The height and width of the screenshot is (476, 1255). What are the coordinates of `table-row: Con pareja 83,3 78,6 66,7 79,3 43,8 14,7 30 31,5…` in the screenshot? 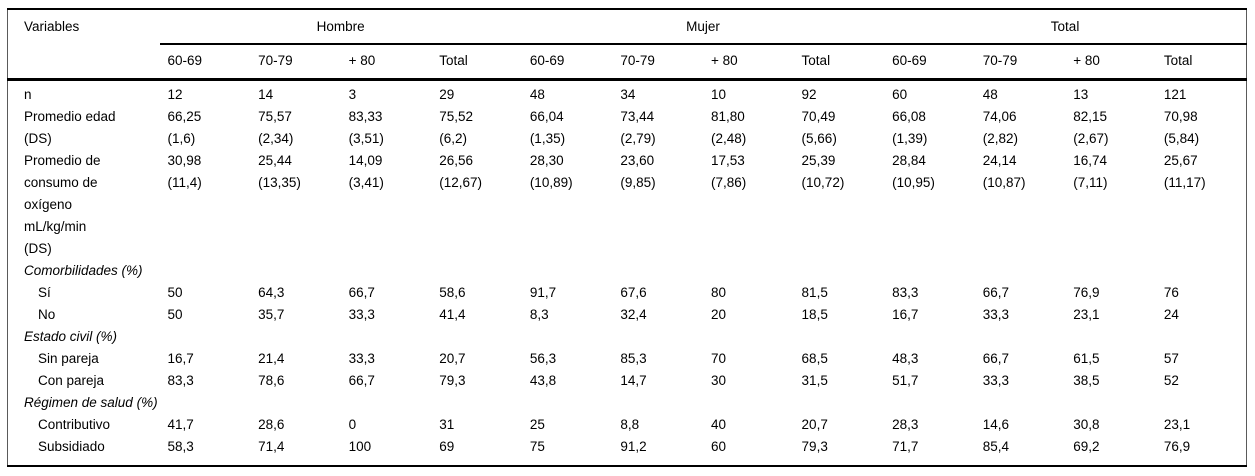 It's located at (627, 381).